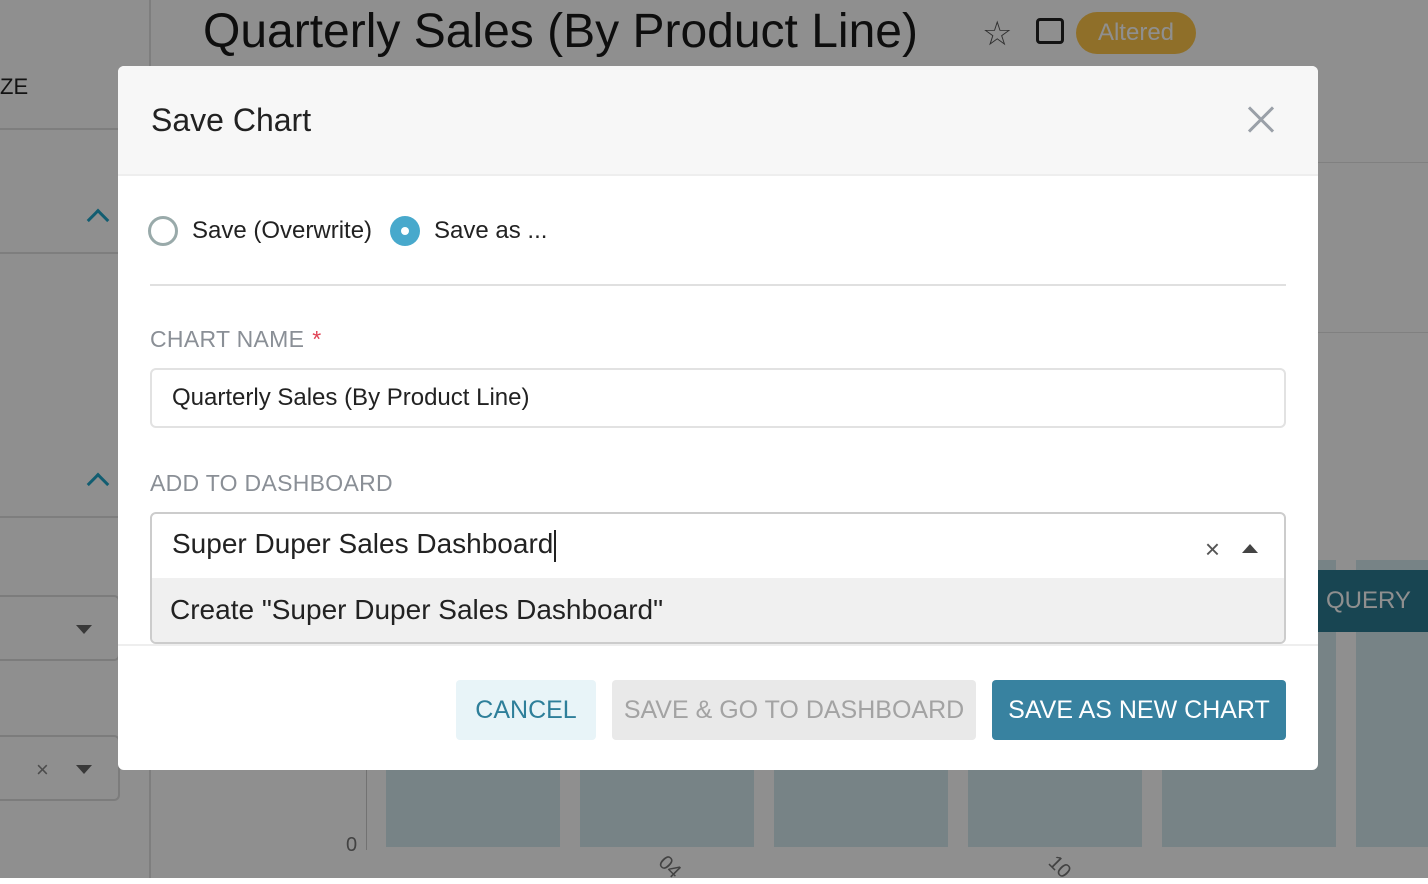 This screenshot has width=1428, height=884. I want to click on modal-title: Save Chart, so click(231, 120).